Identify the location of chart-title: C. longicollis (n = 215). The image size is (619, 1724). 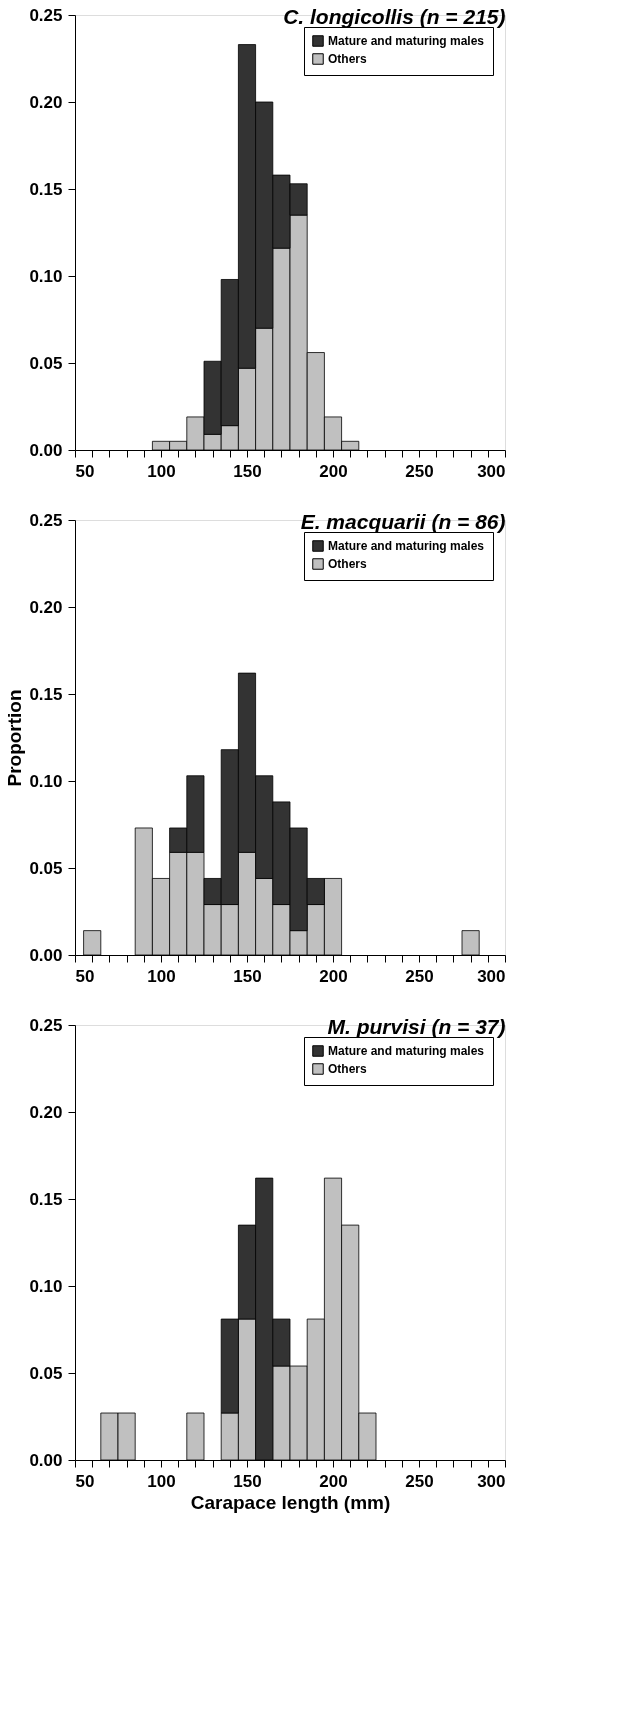
(394, 16).